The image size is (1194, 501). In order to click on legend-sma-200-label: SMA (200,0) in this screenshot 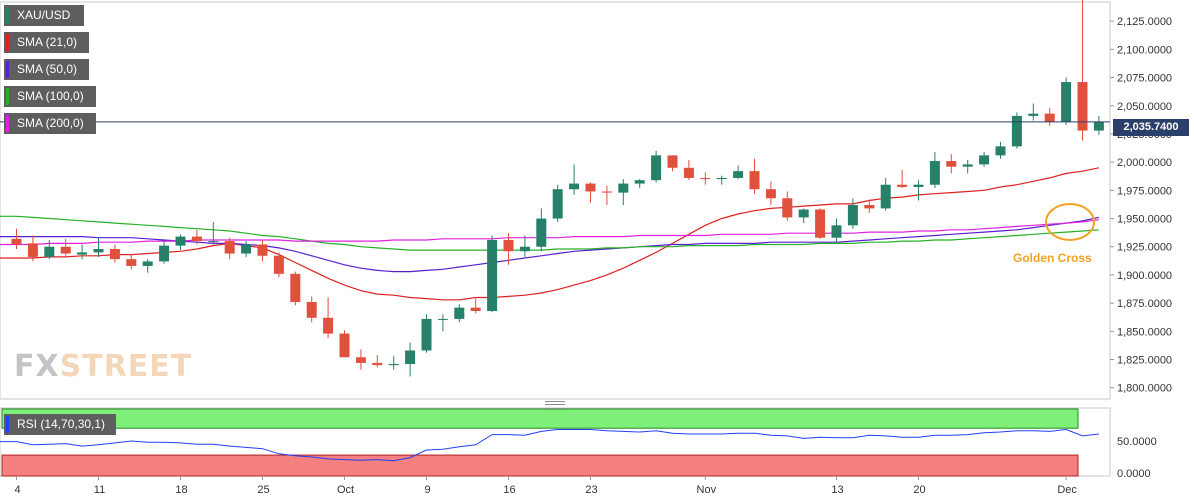, I will do `click(50, 123)`.